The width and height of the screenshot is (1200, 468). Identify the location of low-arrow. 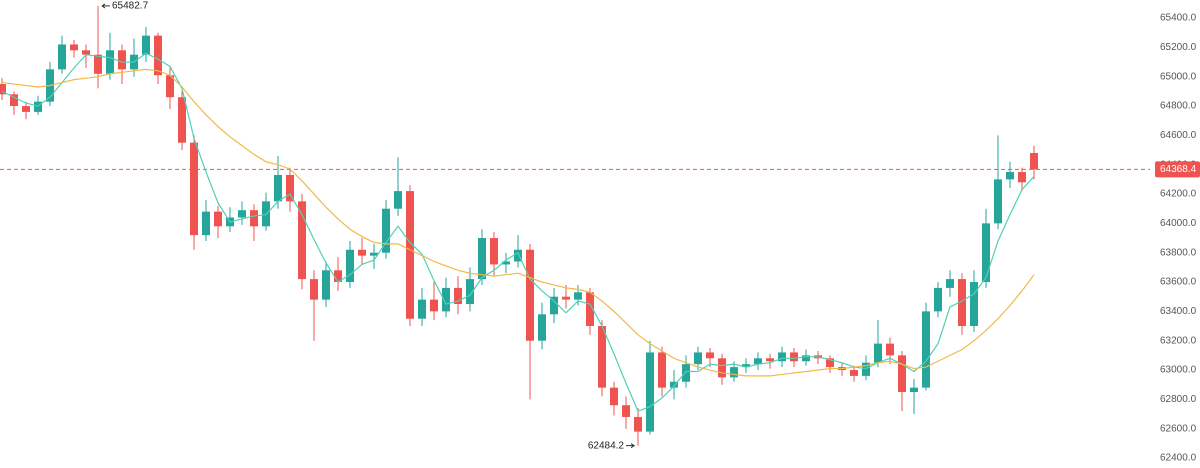
(631, 446).